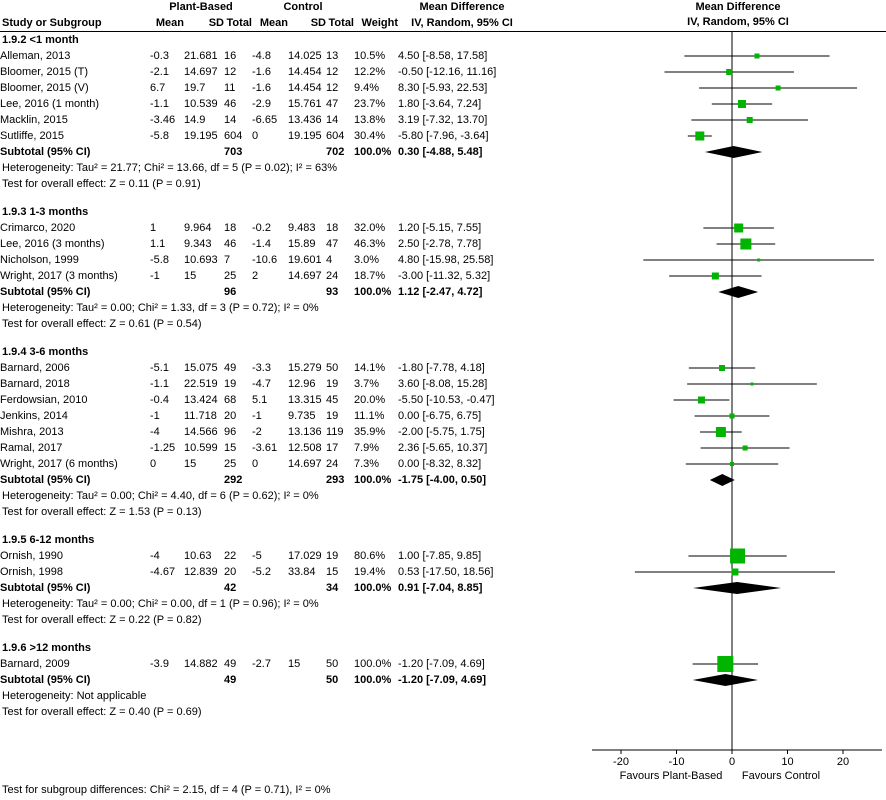 The width and height of the screenshot is (886, 800). What do you see at coordinates (307, 292) in the screenshot?
I see `sd-control-cell` at bounding box center [307, 292].